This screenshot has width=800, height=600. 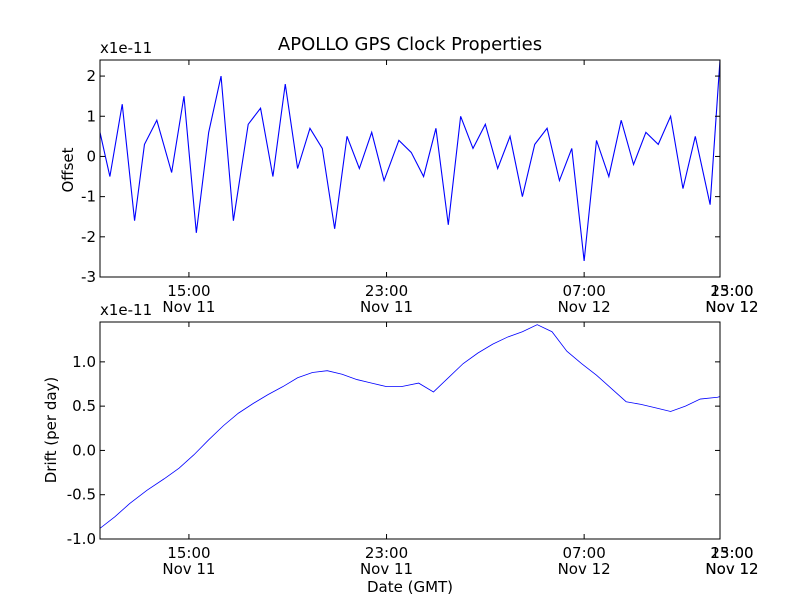 I want to click on offset-y-axis-label: Offset, so click(x=68, y=169).